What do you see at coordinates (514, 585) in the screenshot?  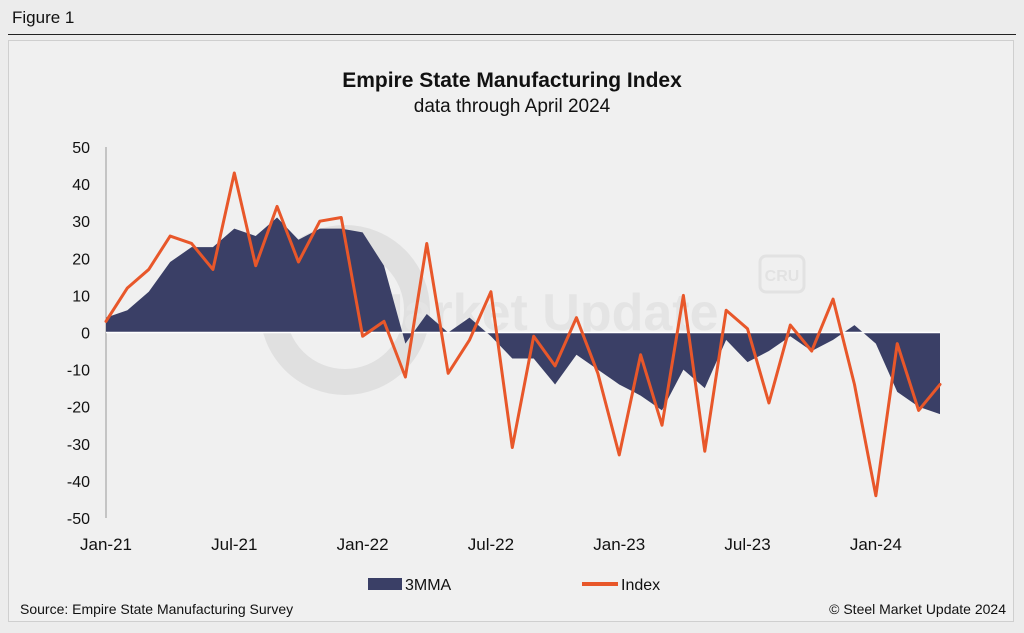 I see `legend: 3MMA Index` at bounding box center [514, 585].